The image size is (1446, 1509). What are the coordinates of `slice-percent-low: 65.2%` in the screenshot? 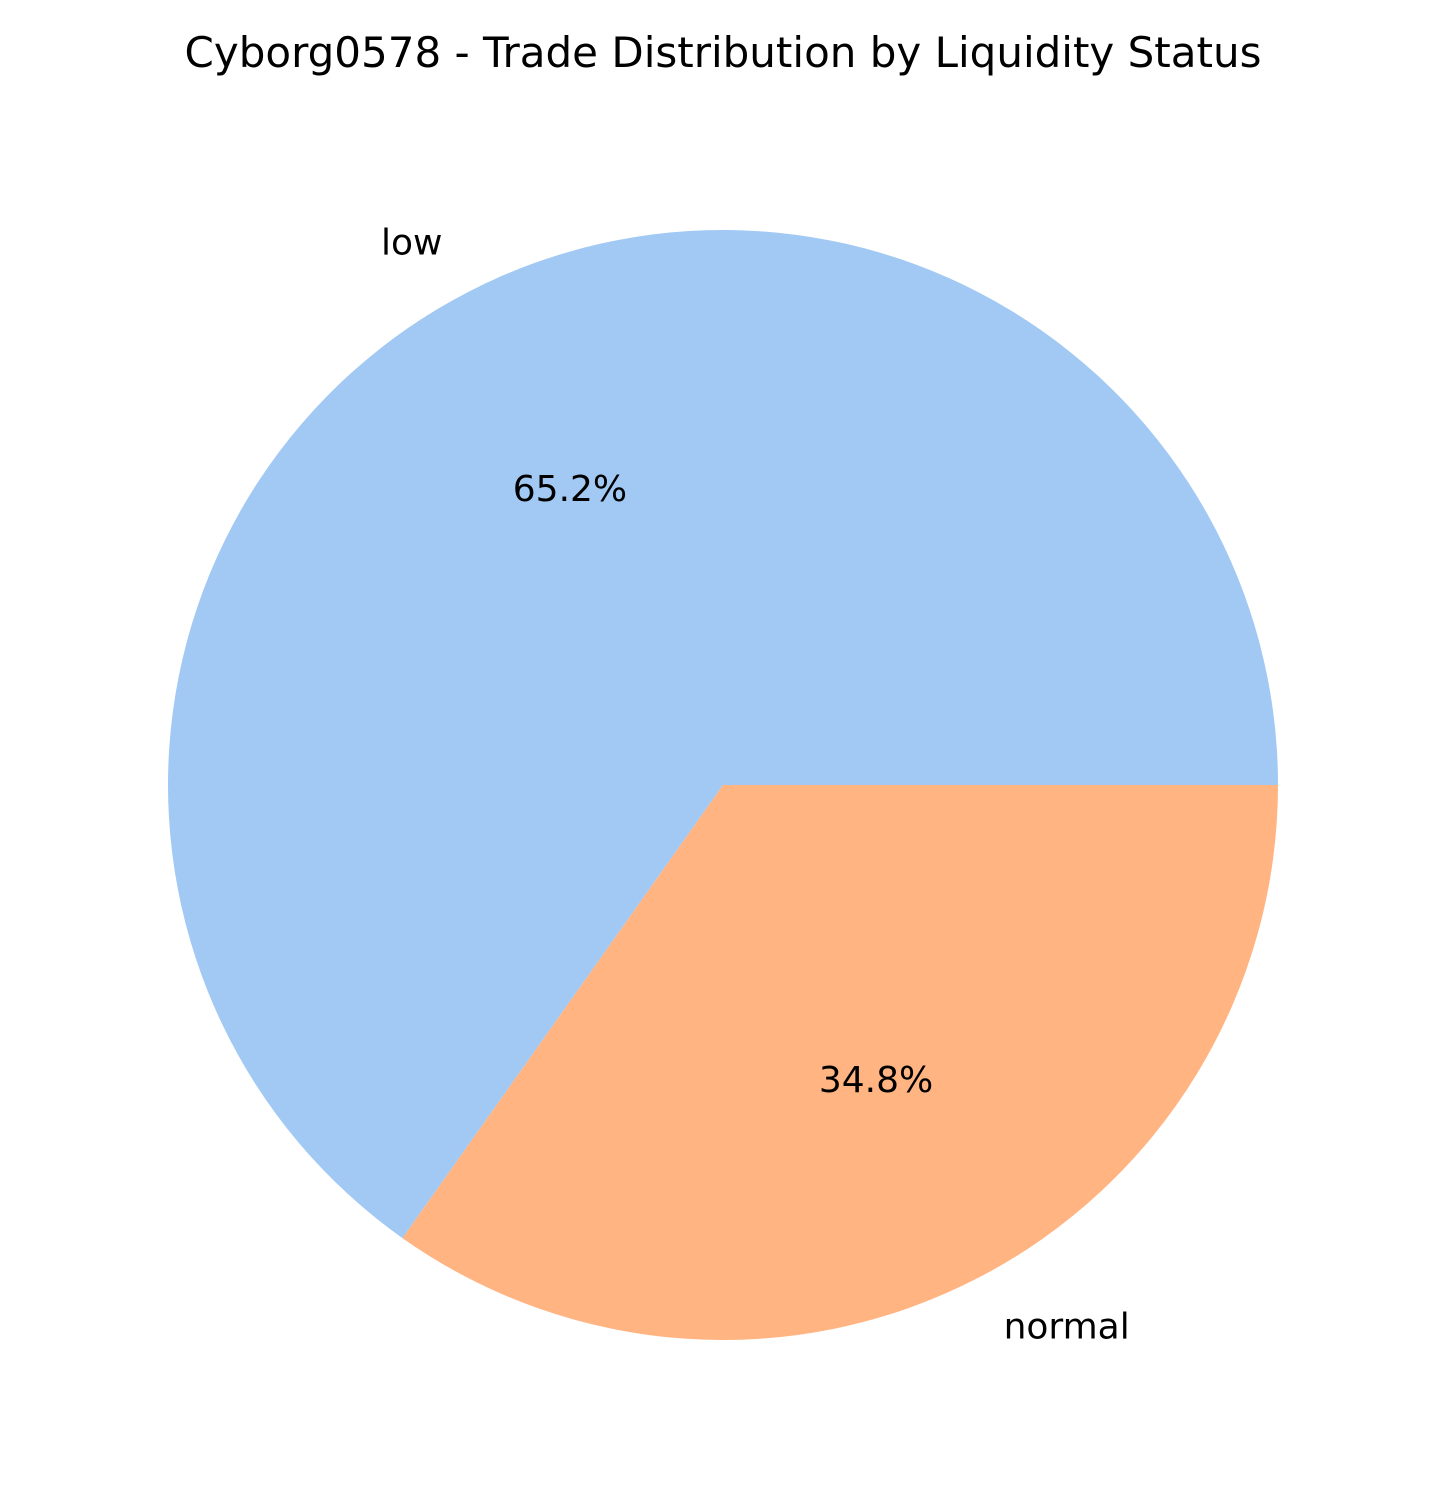 It's located at (570, 489).